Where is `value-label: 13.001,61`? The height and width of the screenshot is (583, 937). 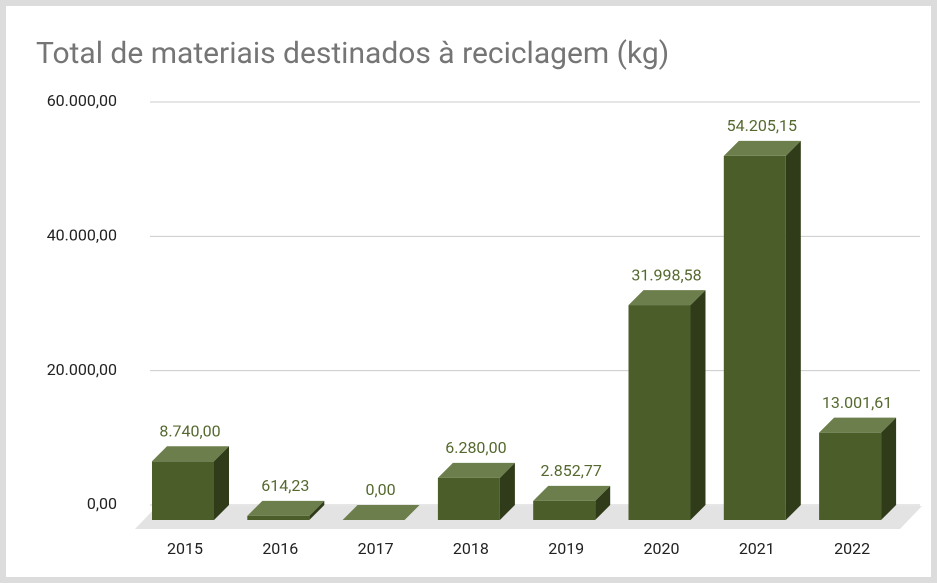
value-label: 13.001,61 is located at coordinates (857, 402).